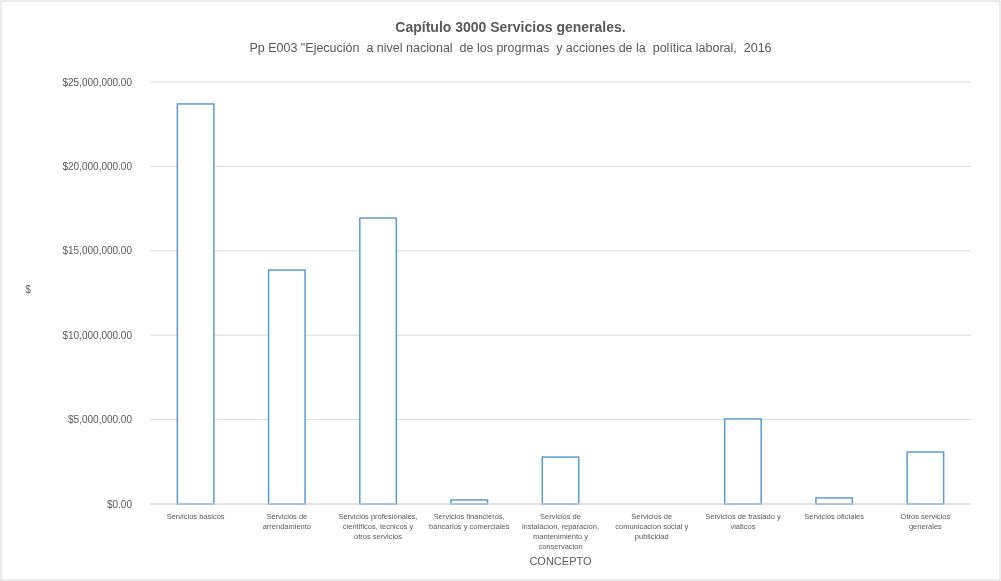  I want to click on y-tick-label: $15,000,000.00, so click(97, 251).